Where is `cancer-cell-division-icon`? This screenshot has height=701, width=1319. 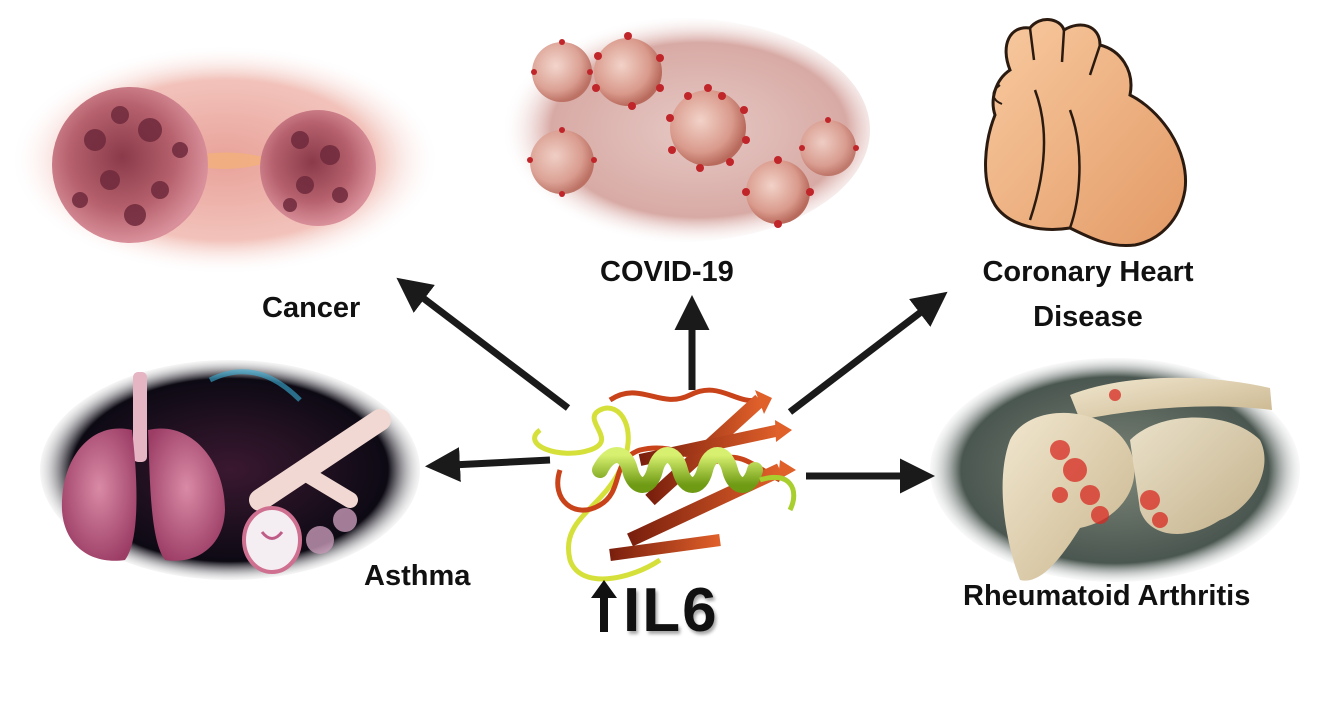 cancer-cell-division-icon is located at coordinates (225, 160).